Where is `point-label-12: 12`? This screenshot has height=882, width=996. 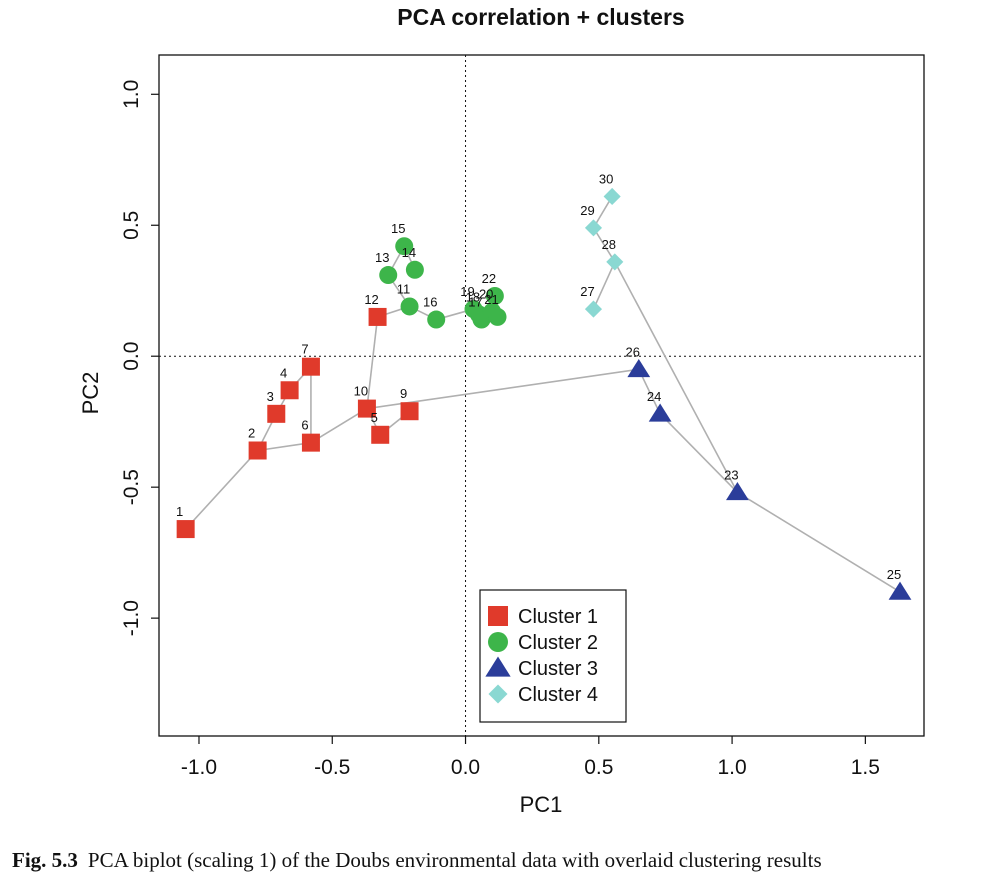
point-label-12: 12 is located at coordinates (371, 299).